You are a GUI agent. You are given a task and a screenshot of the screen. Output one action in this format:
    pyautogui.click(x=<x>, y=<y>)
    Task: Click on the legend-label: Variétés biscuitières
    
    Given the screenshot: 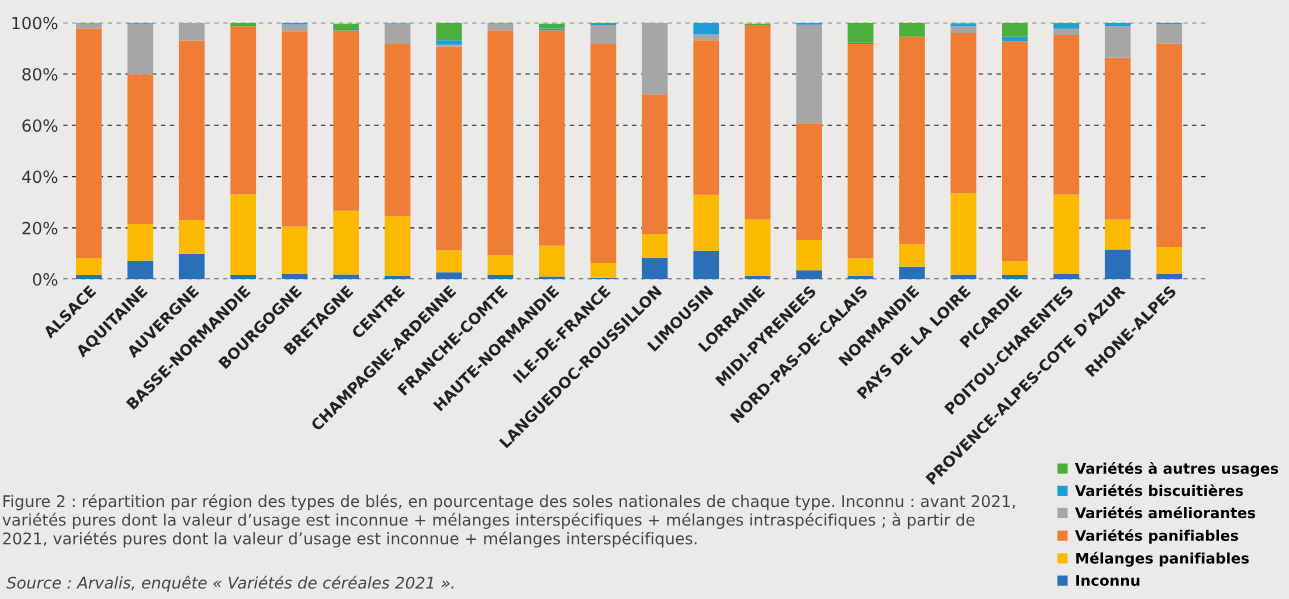 What is the action you would take?
    pyautogui.click(x=1159, y=490)
    